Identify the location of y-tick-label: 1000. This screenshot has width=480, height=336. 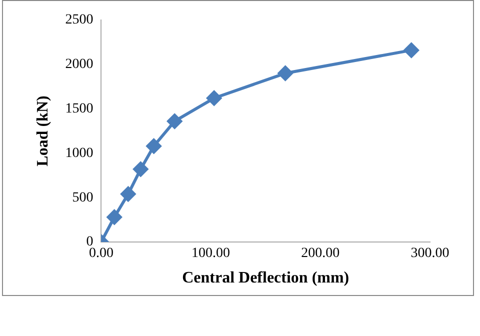
(79, 153).